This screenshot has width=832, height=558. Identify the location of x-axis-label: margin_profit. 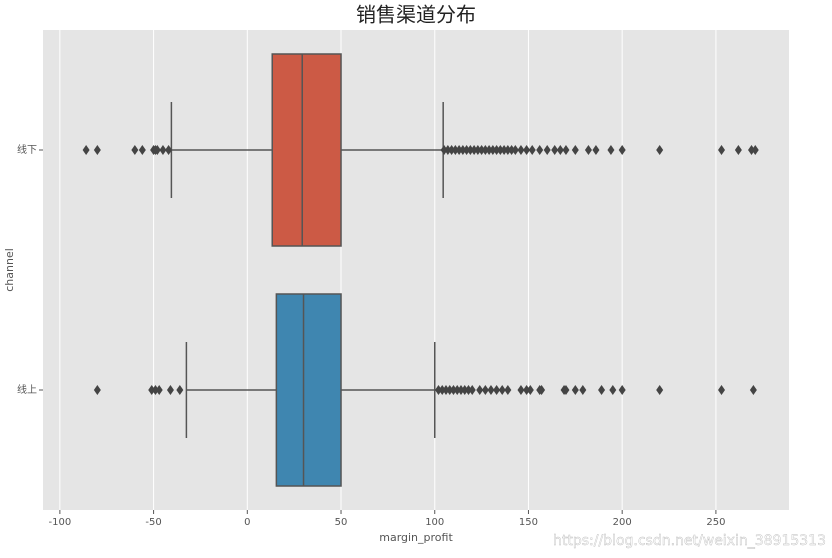
(416, 537).